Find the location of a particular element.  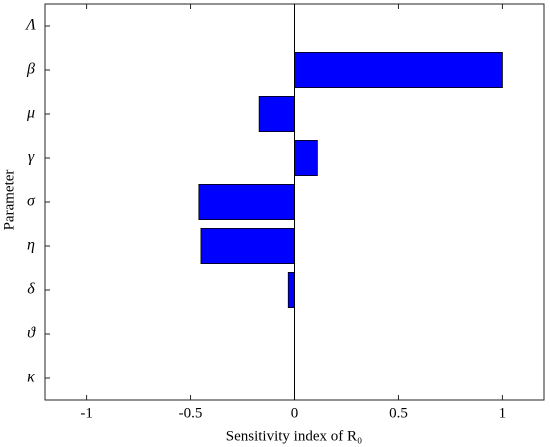

y-tick-label: σ is located at coordinates (31, 201).